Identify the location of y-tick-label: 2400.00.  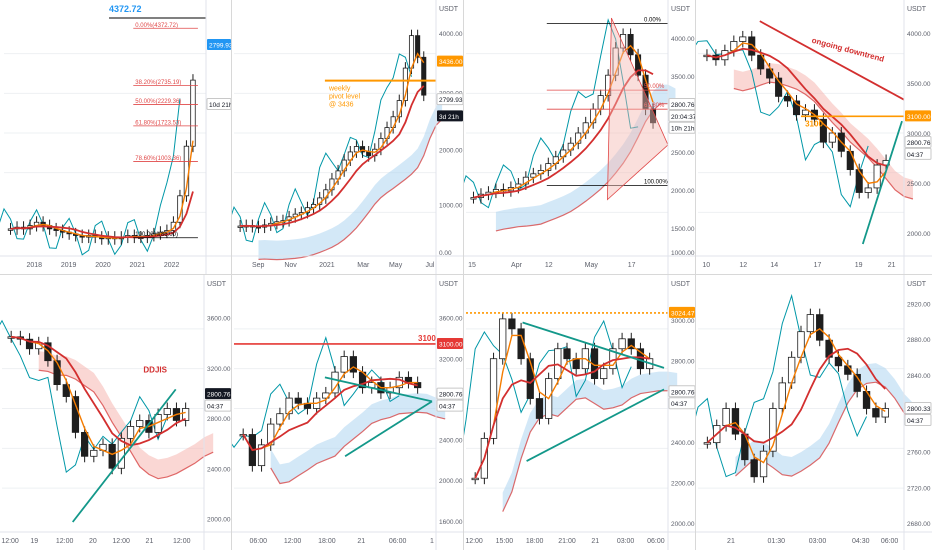
(451, 441).